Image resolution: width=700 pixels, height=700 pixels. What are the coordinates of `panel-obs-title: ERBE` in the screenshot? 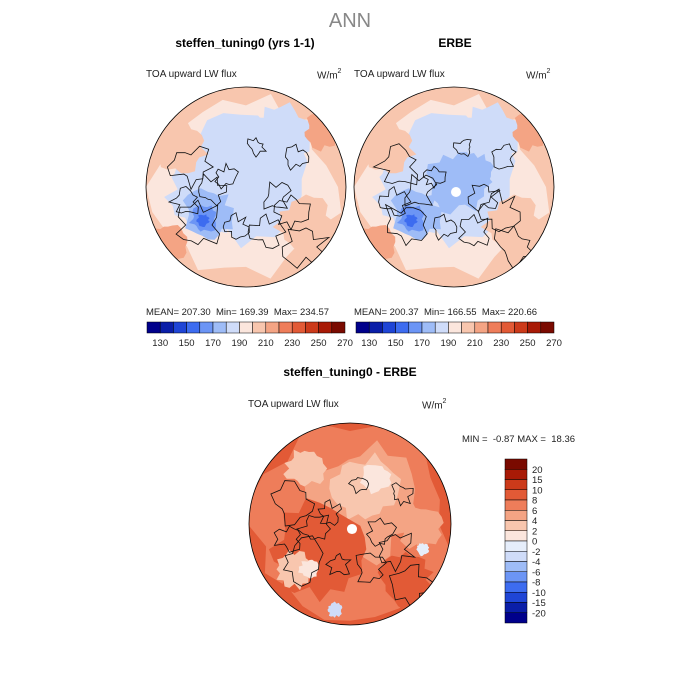 It's located at (455, 43).